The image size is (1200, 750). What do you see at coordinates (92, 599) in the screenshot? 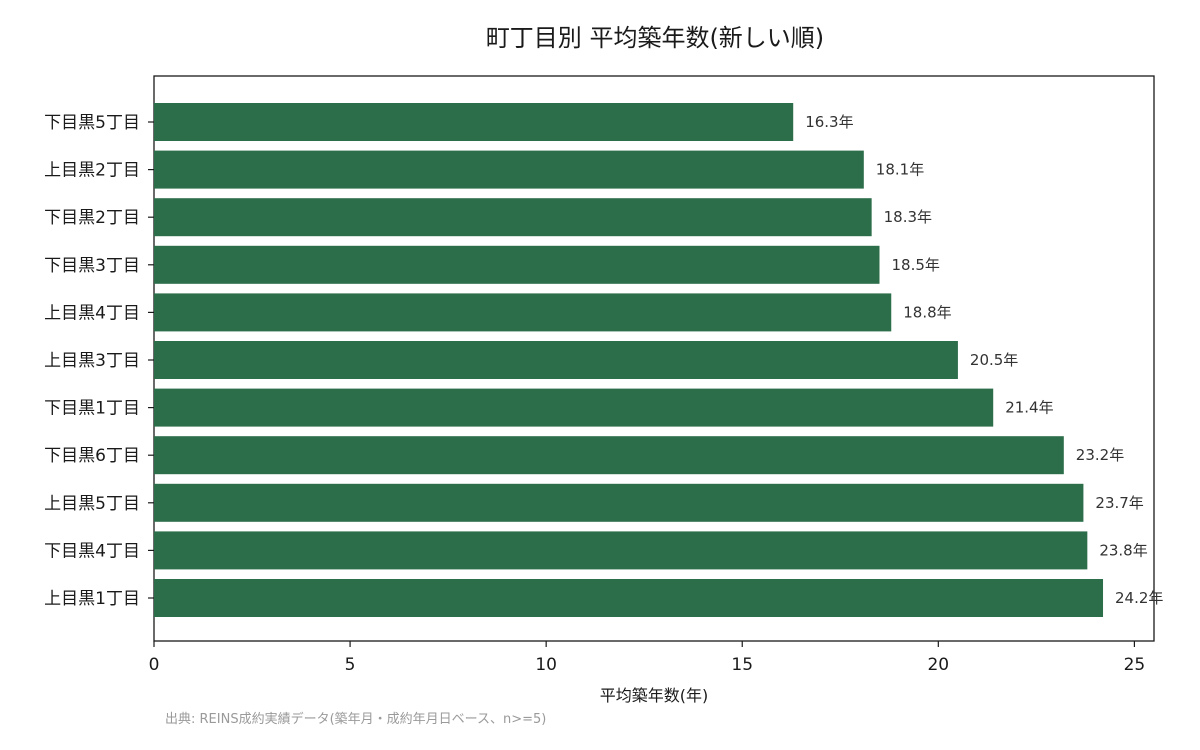
I see `category-label: 上目黒1丁目` at bounding box center [92, 599].